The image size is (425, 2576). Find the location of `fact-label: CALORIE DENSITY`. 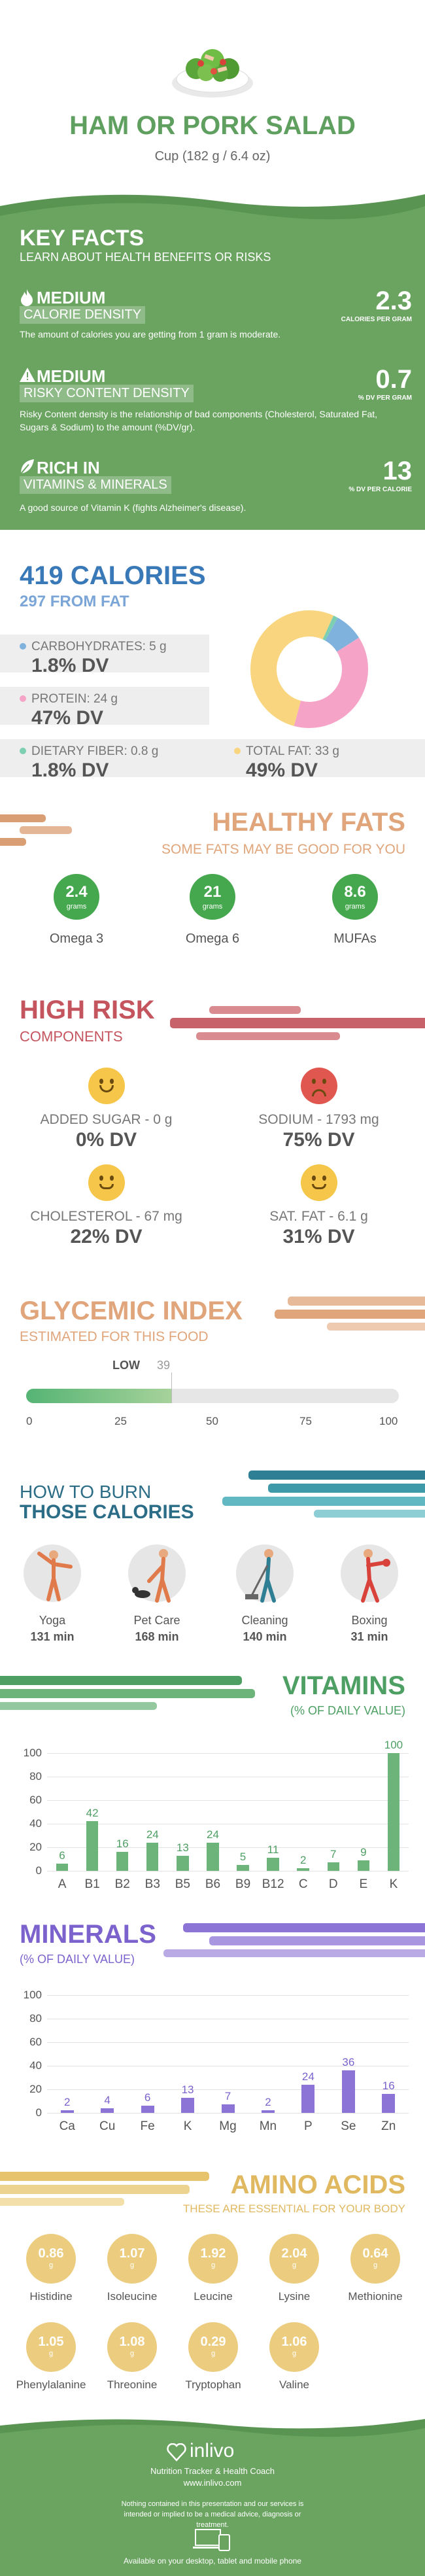

fact-label: CALORIE DENSITY is located at coordinates (83, 315).